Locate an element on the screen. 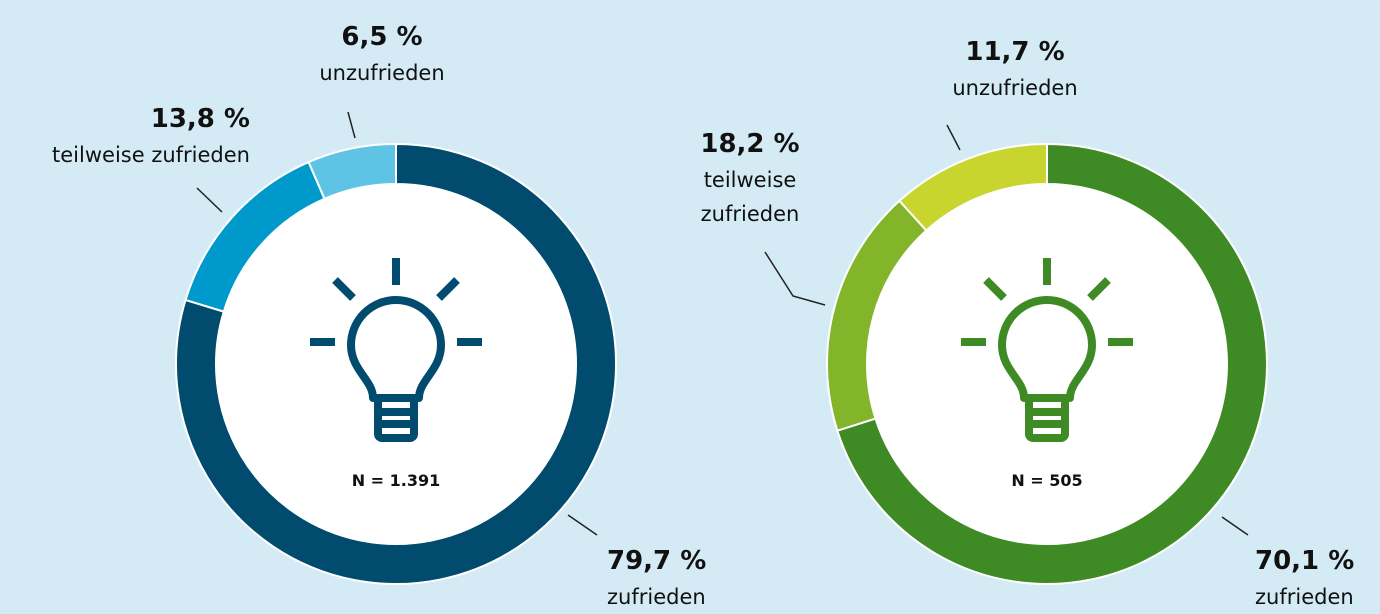  value-label: 11,7 % is located at coordinates (1015, 52).